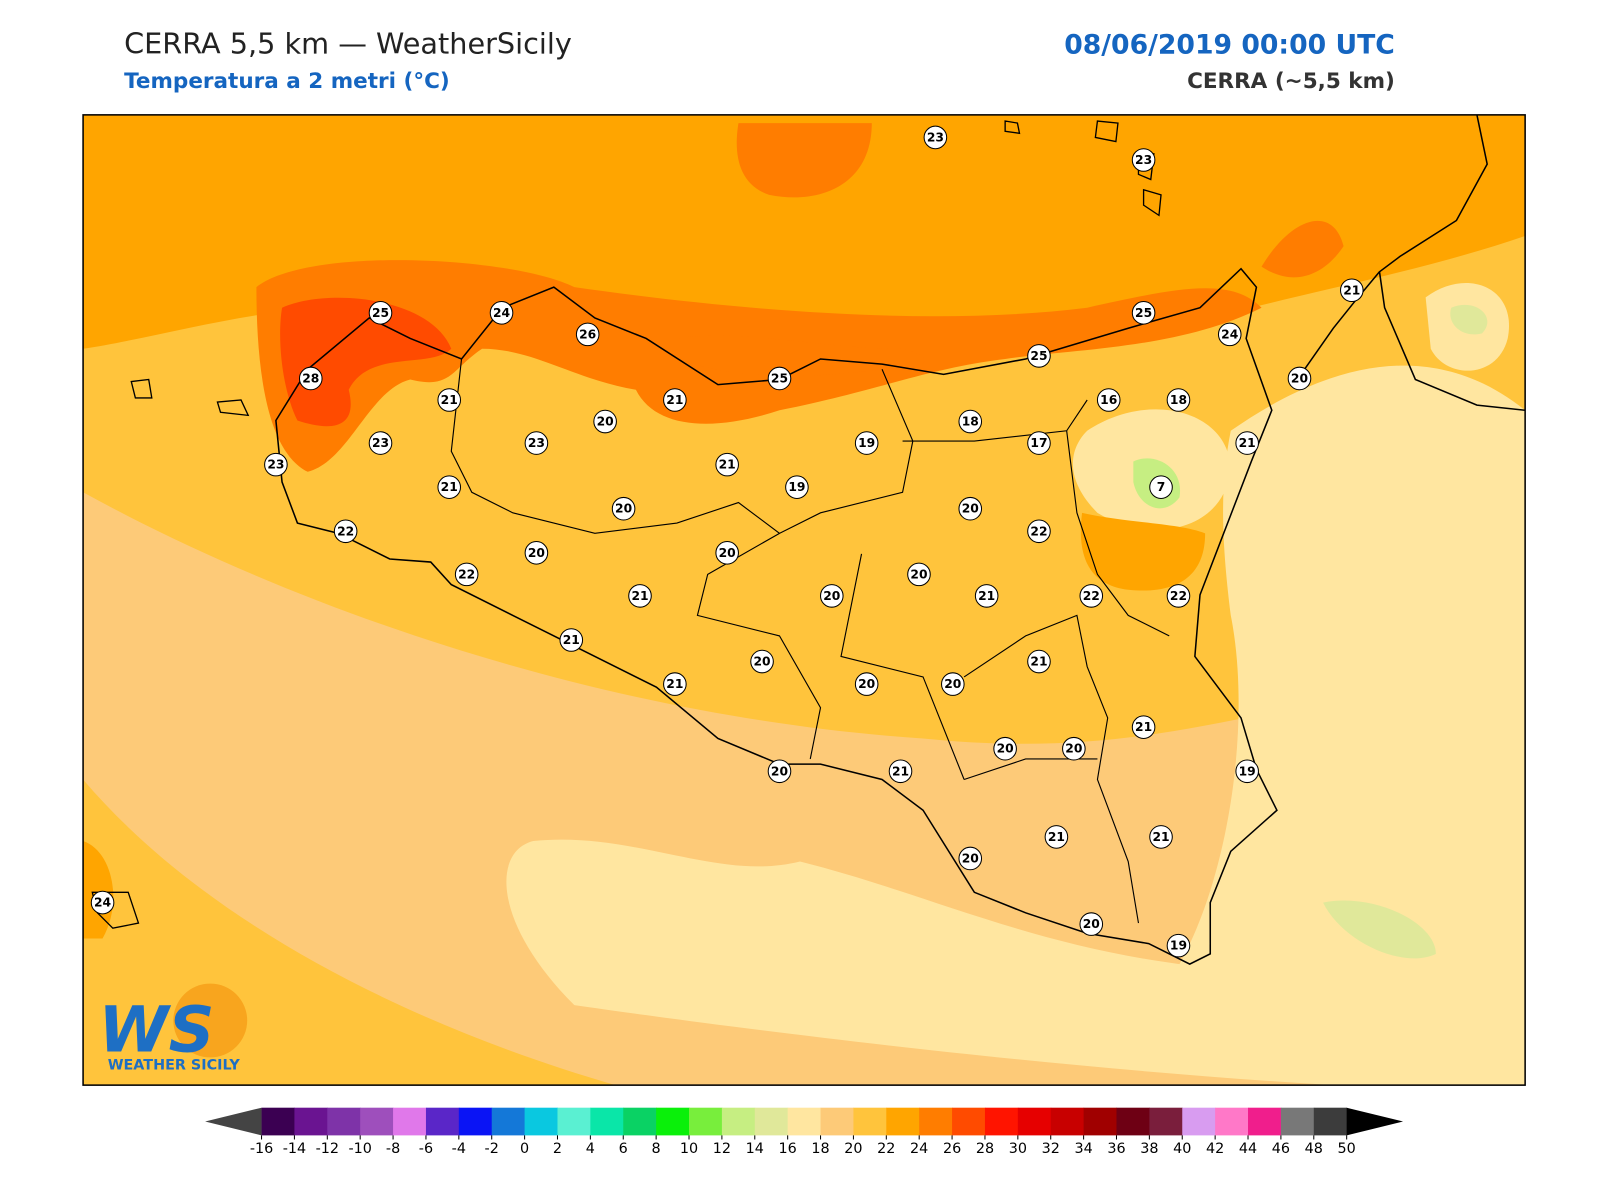  I want to click on station-value: 18, so click(1178, 400).